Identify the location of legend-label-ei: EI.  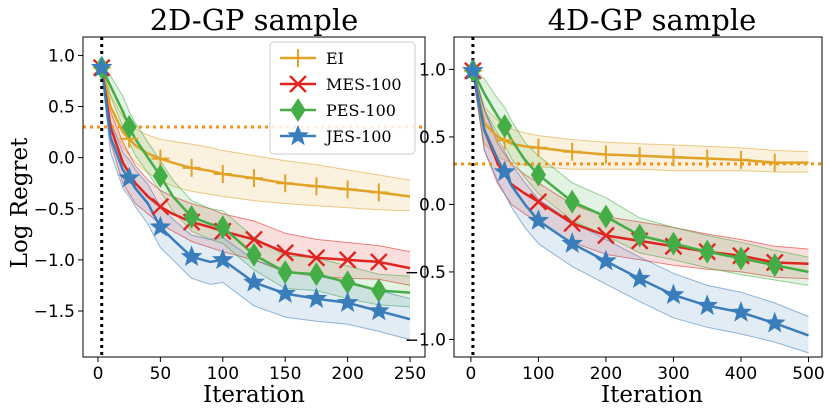
(335, 58).